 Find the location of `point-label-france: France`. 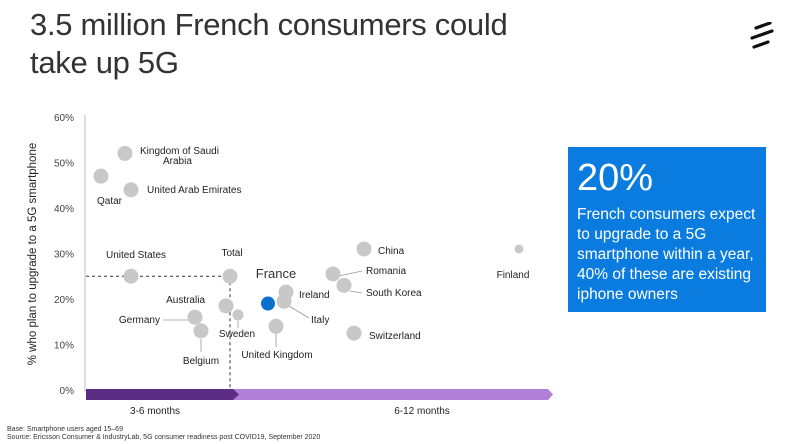

point-label-france: France is located at coordinates (276, 273).